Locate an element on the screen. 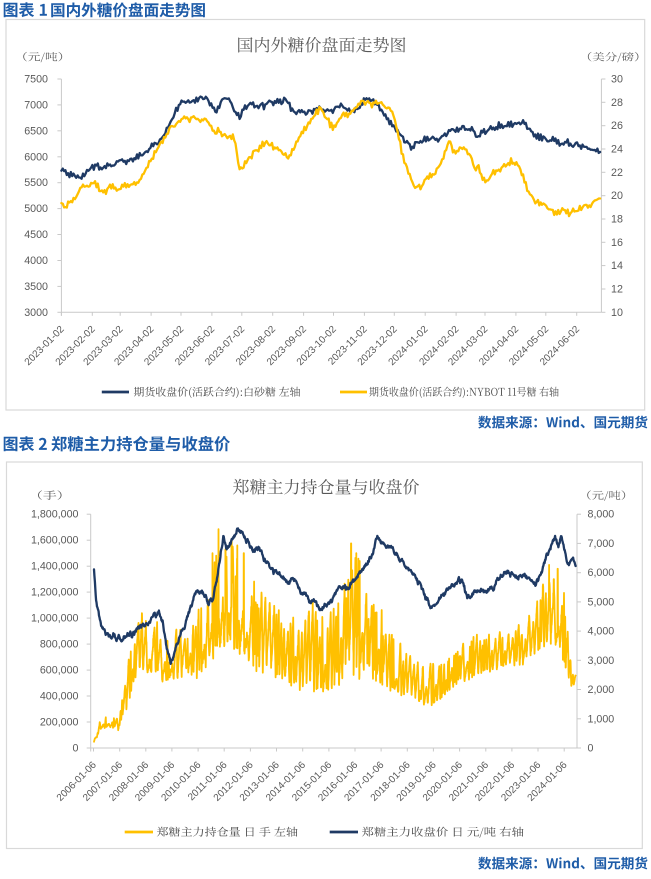 This screenshot has height=879, width=651. svg-text: 7500 is located at coordinates (36, 80).